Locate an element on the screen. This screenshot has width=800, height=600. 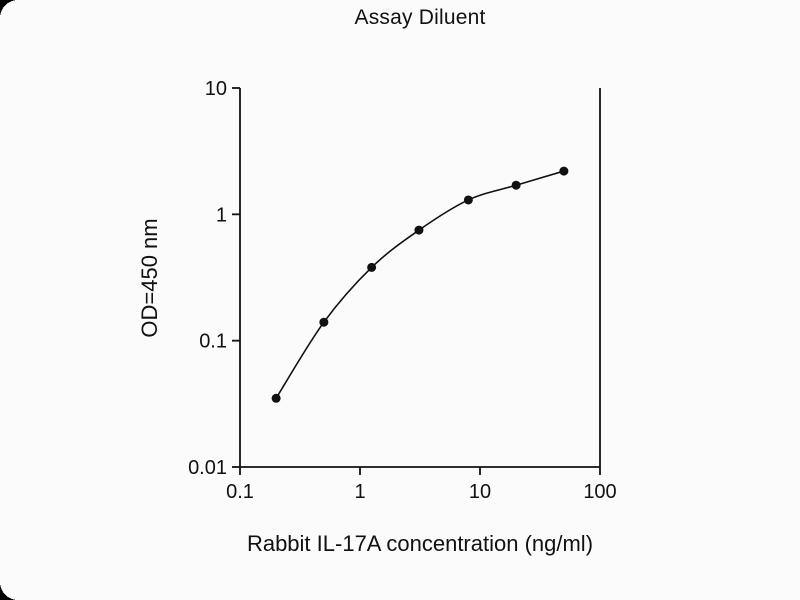
photo-corner-bottom-left is located at coordinates (9, 591).